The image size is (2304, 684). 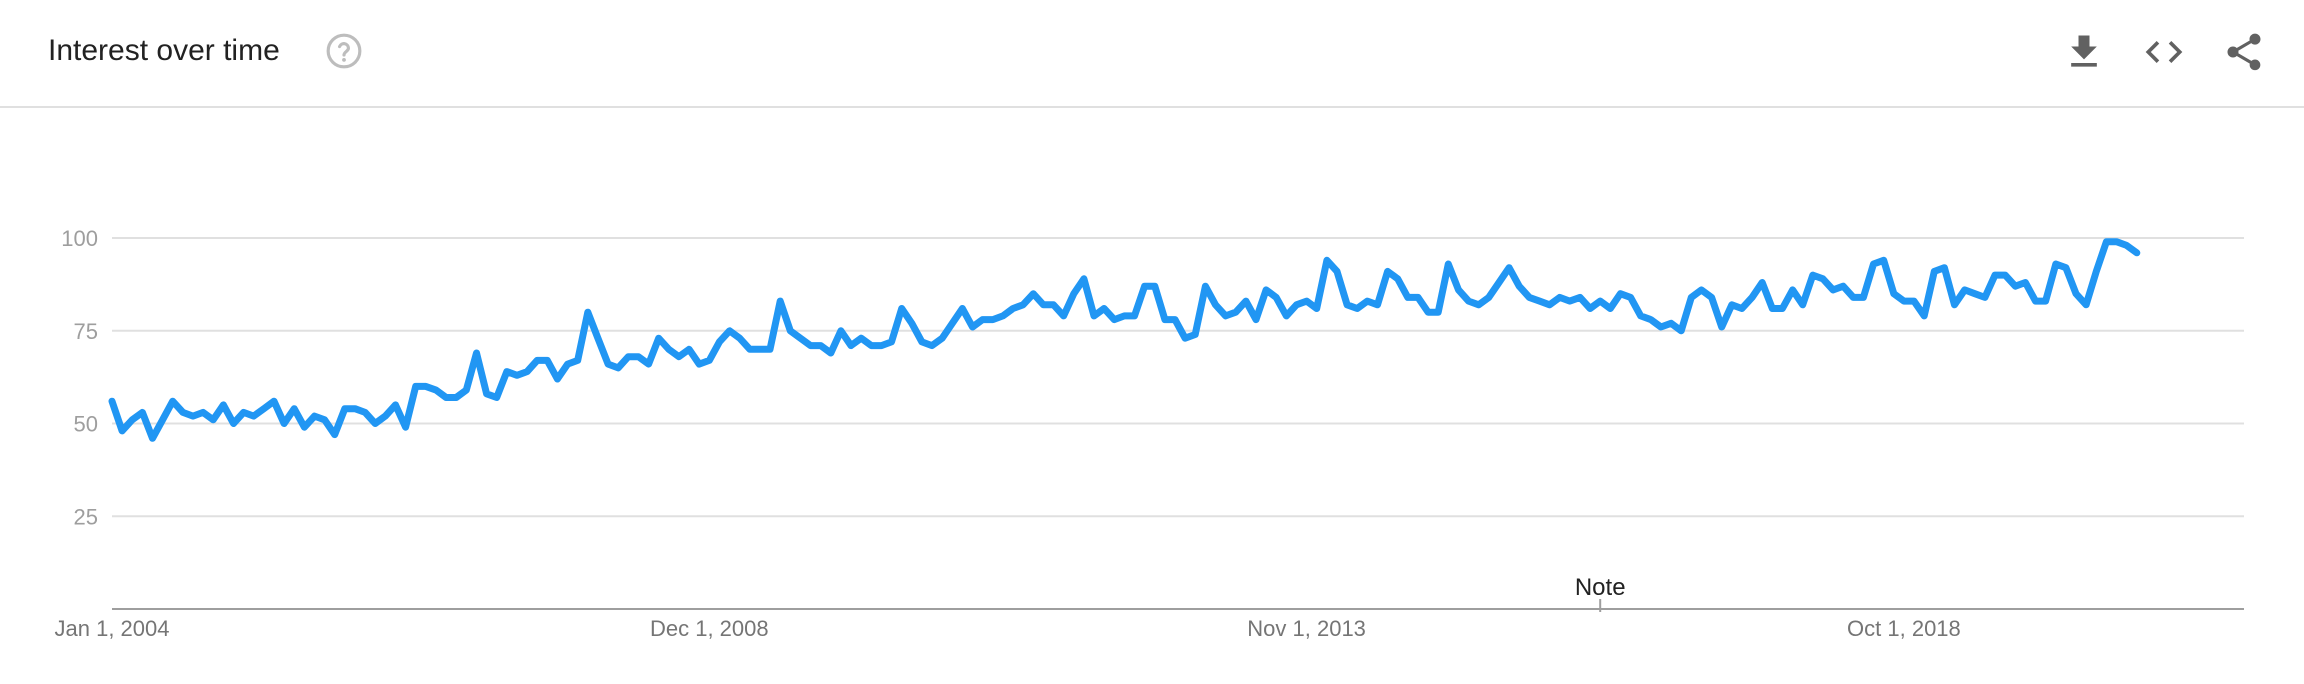 I want to click on x-tick-label: Jan 1, 2004, so click(x=112, y=628).